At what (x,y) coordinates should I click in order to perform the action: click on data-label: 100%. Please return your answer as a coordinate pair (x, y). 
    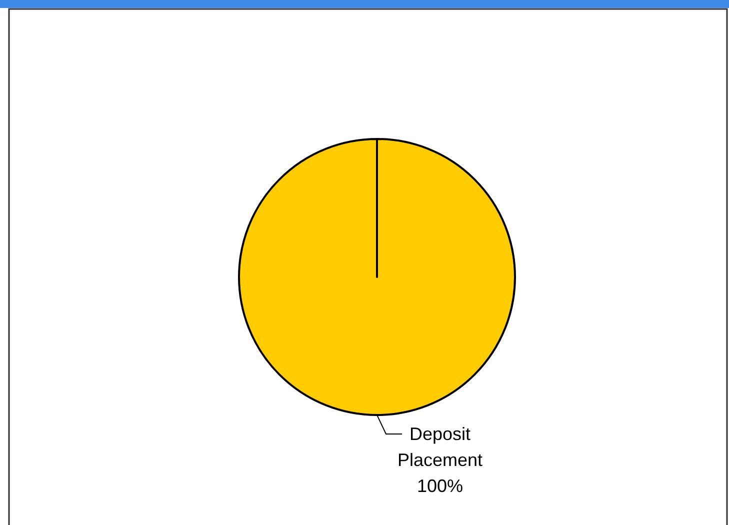
    Looking at the image, I should click on (440, 486).